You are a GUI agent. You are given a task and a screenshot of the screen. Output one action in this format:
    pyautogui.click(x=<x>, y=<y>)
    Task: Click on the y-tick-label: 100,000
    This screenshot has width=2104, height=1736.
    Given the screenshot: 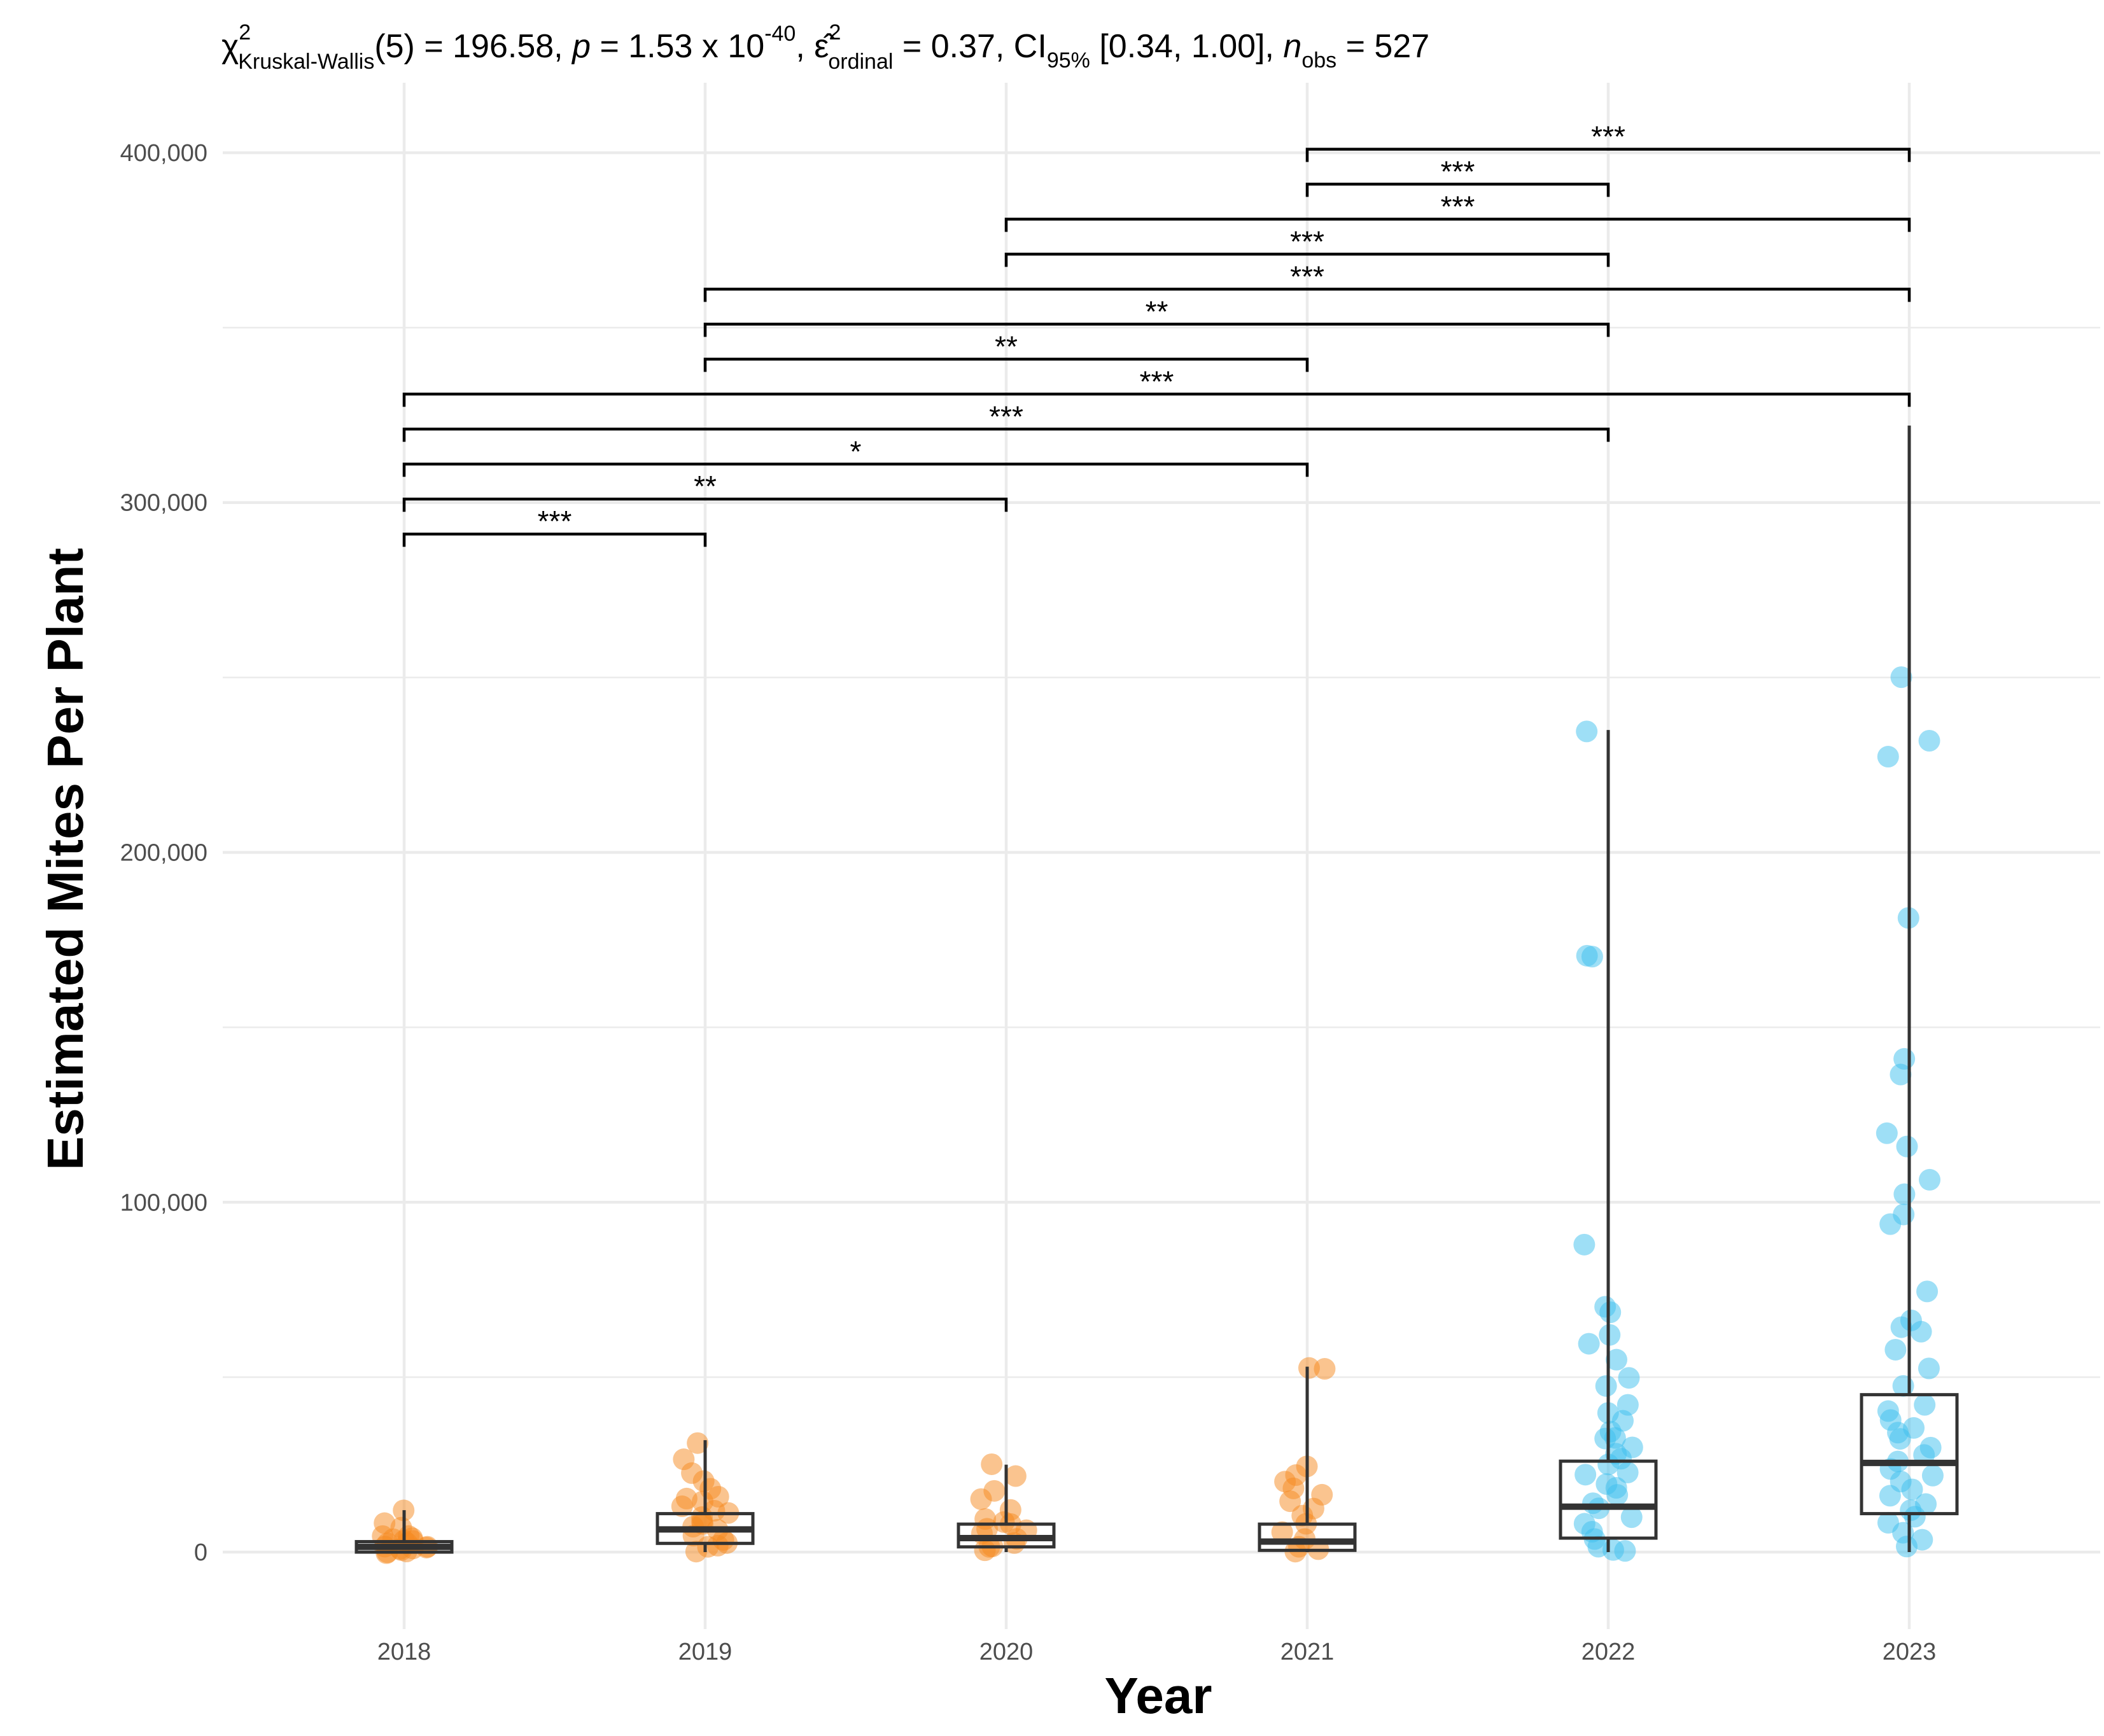 What is the action you would take?
    pyautogui.click(x=163, y=1202)
    